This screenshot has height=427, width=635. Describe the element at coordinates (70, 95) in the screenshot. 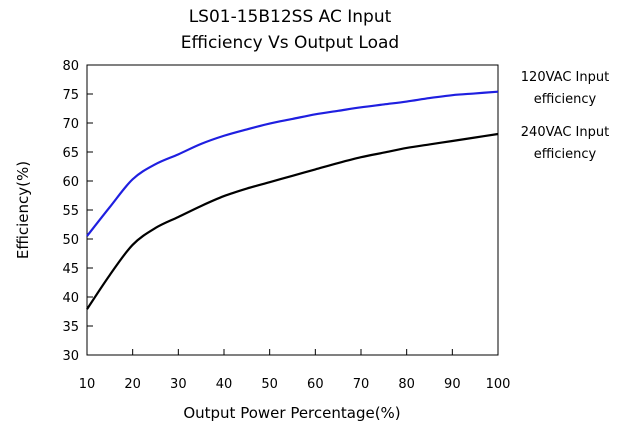

I see `y-tick-label: 75` at that location.